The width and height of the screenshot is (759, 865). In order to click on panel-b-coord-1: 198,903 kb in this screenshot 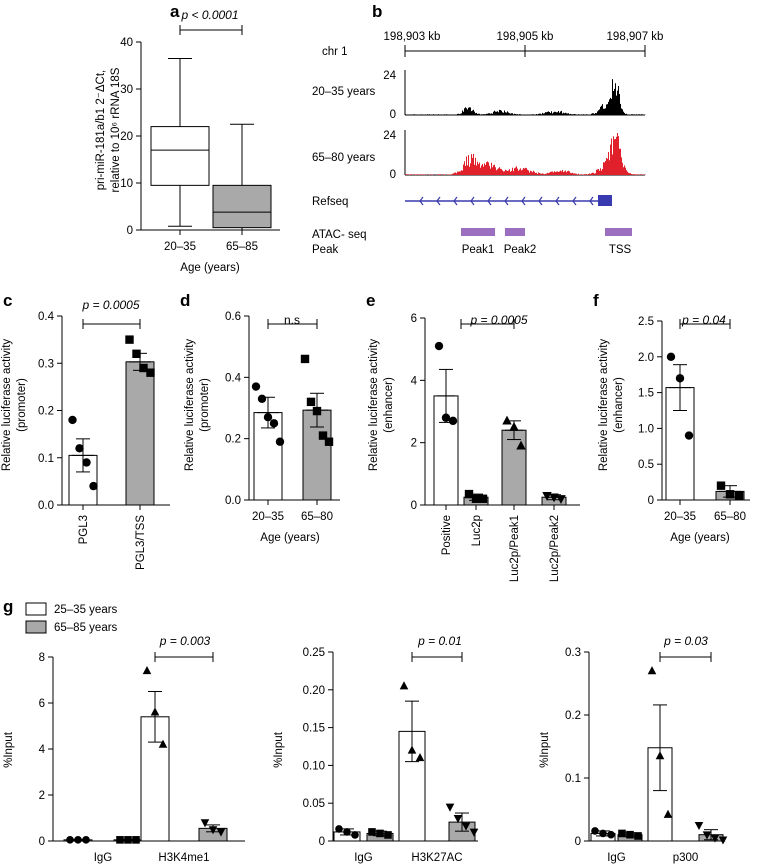, I will do `click(412, 37)`.